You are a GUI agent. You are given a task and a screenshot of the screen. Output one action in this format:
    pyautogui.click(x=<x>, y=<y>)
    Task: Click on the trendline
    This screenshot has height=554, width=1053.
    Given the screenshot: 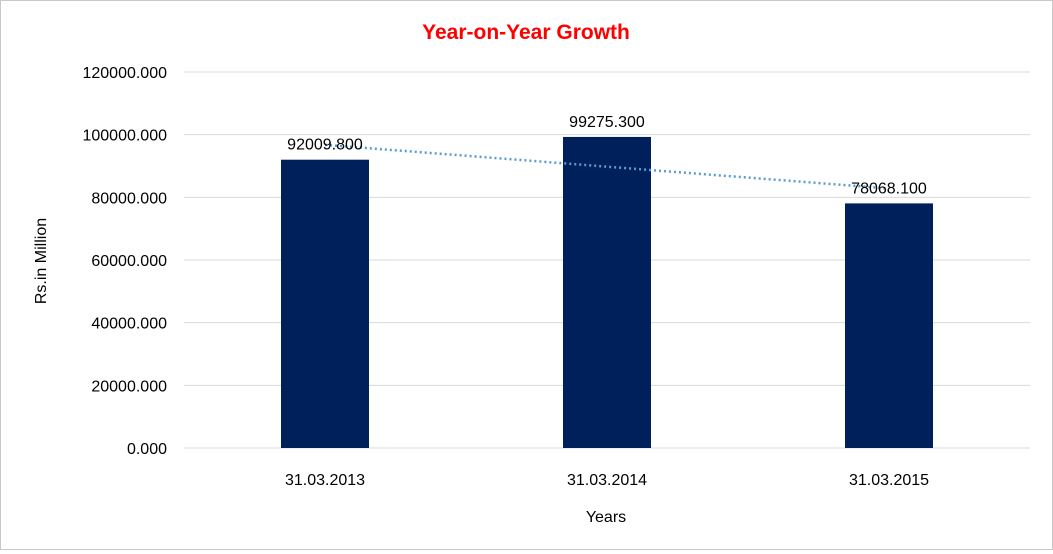 What is the action you would take?
    pyautogui.click(x=607, y=166)
    